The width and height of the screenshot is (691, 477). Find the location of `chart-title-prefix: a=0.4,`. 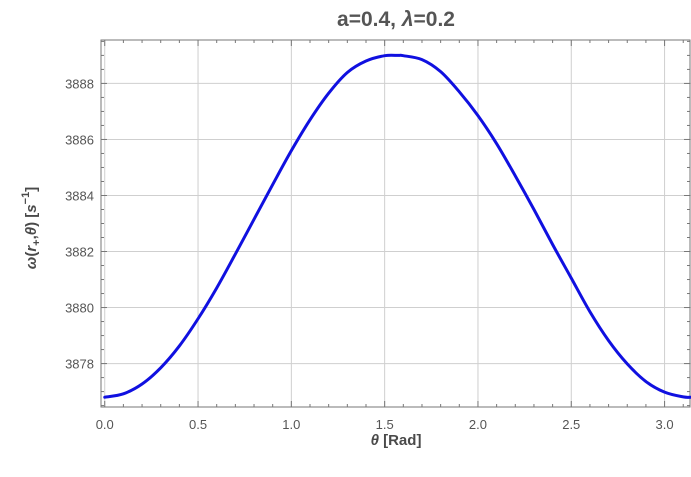

chart-title-prefix: a=0.4, is located at coordinates (369, 19).